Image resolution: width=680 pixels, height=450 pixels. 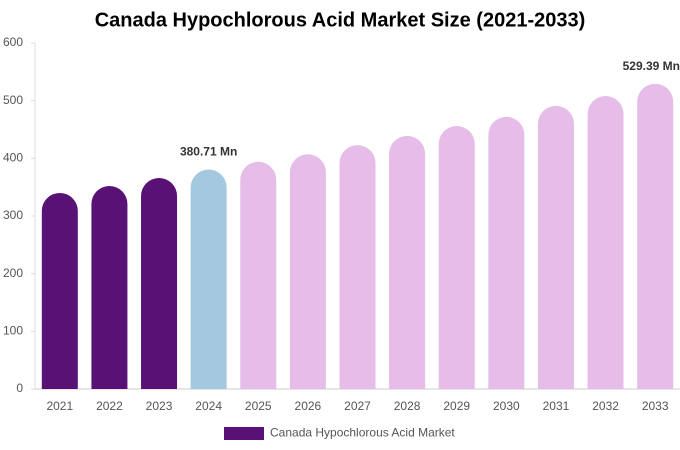 I want to click on x-tick-label: 2031, so click(x=556, y=406).